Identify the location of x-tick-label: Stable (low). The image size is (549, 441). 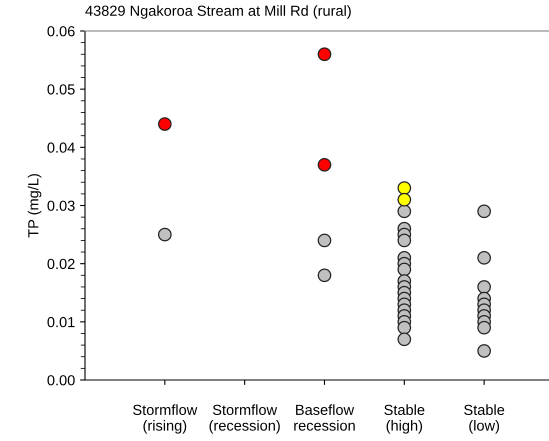
(484, 419).